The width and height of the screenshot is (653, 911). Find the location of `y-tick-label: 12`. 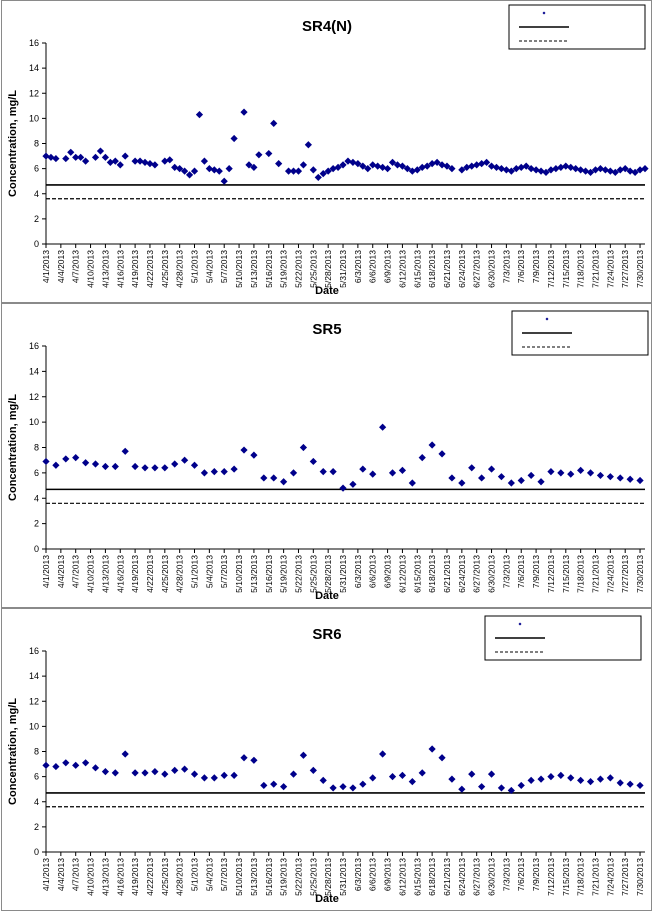

y-tick-label: 12 is located at coordinates (34, 397).